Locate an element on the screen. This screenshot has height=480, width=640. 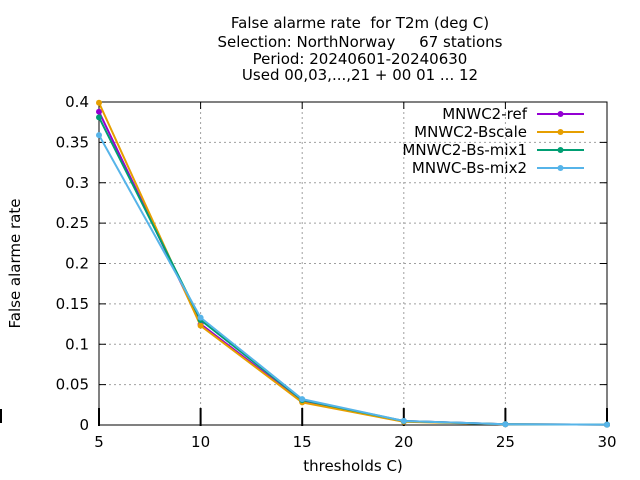
y-tick-label: 0.05 is located at coordinates (72, 385).